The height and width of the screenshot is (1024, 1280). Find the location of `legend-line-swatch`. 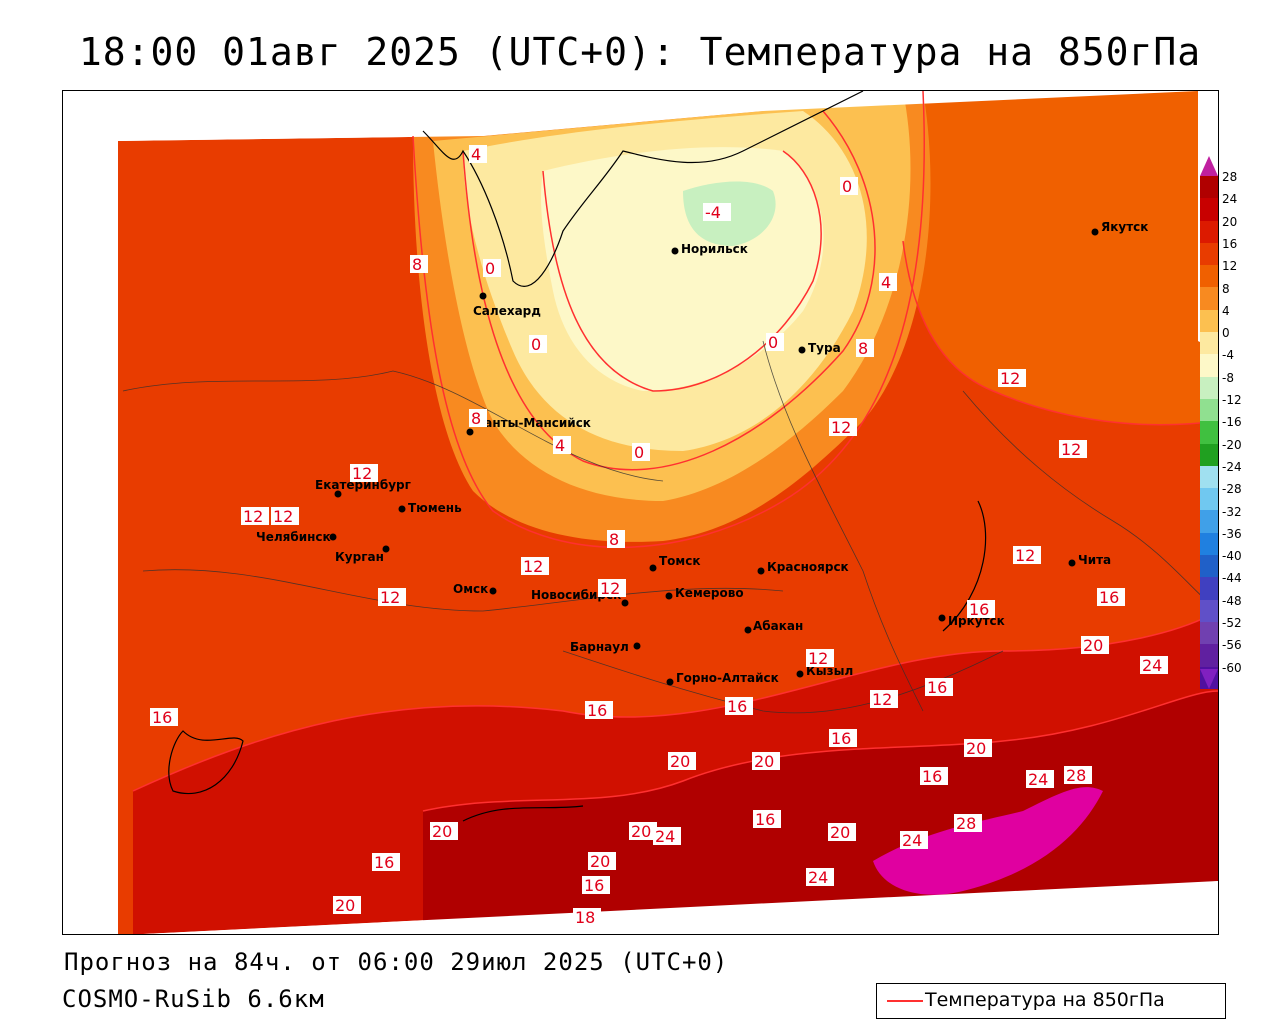

legend-line-swatch is located at coordinates (905, 1001).